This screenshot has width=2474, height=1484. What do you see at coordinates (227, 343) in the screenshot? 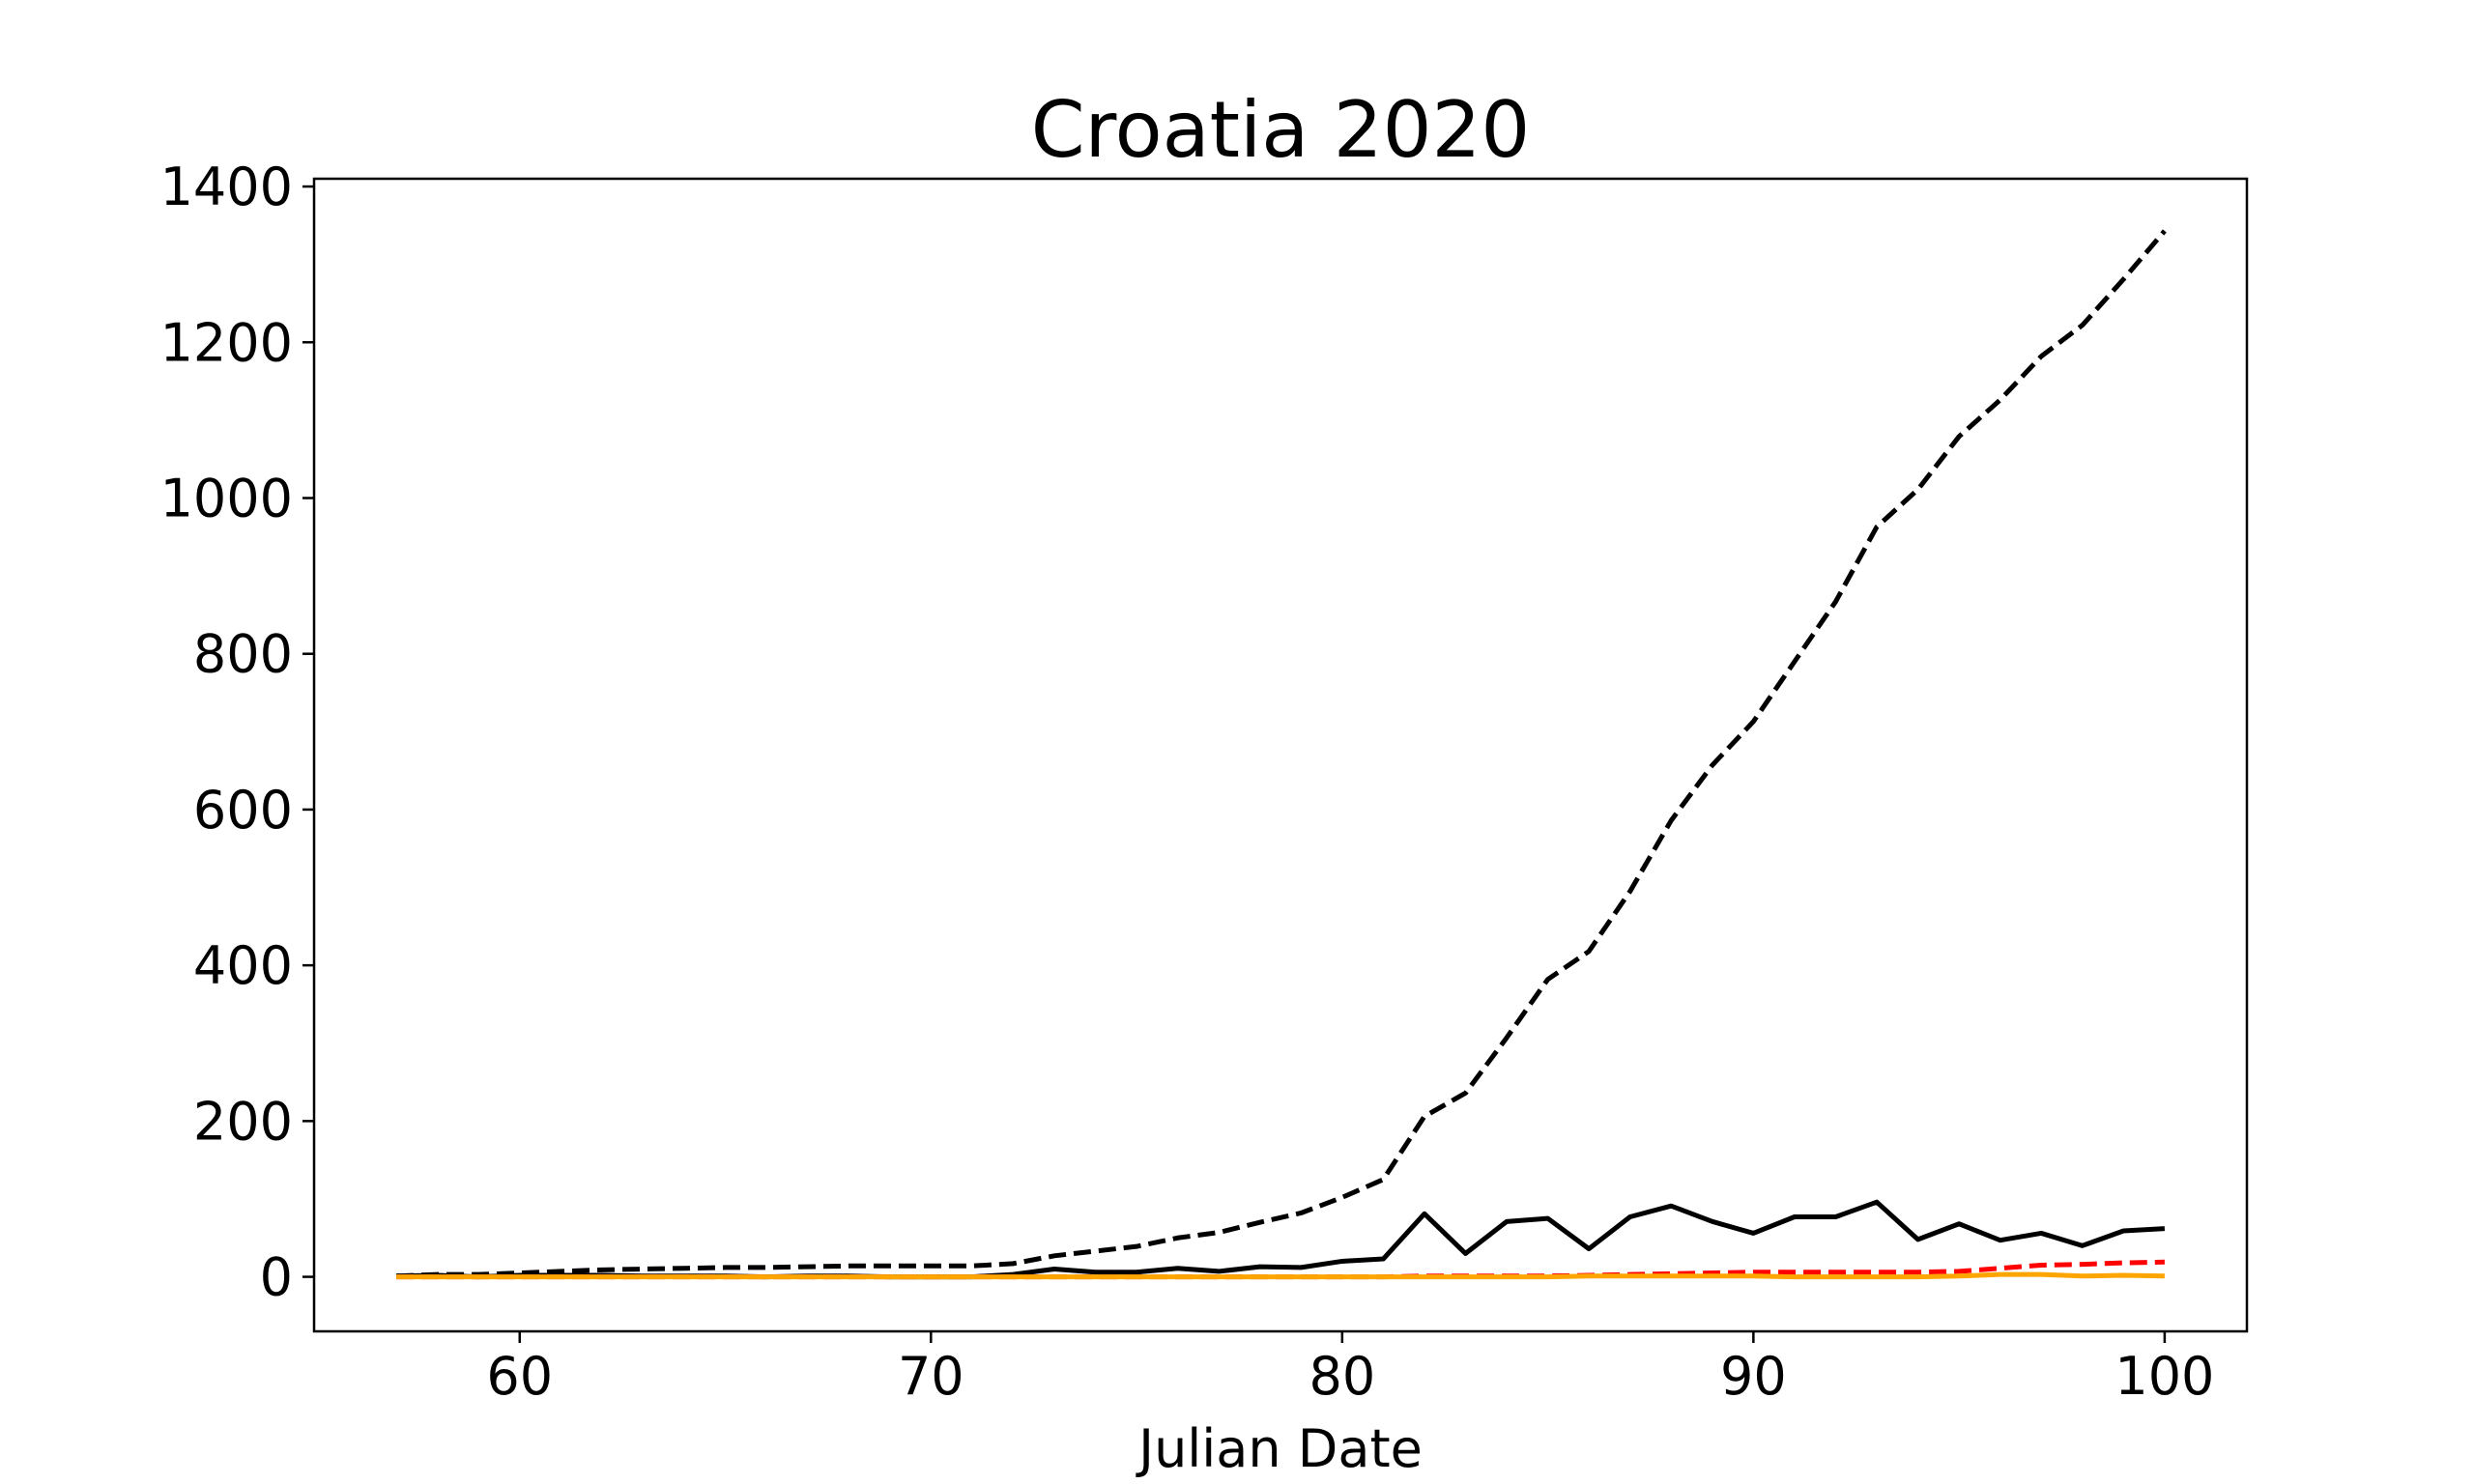
I see `y-tick-label: 1200` at bounding box center [227, 343].